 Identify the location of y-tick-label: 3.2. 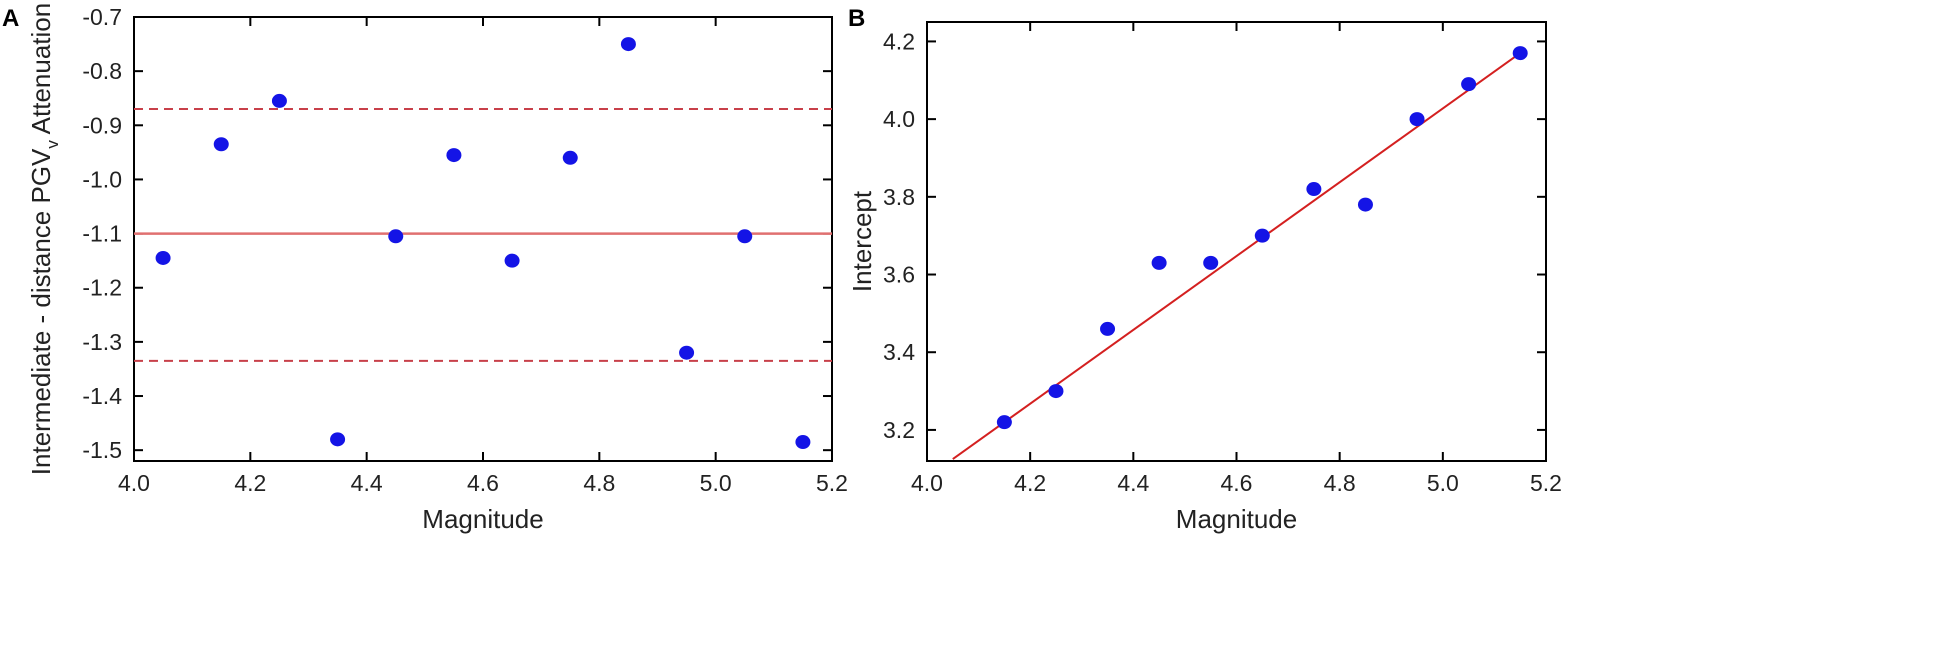
(899, 430).